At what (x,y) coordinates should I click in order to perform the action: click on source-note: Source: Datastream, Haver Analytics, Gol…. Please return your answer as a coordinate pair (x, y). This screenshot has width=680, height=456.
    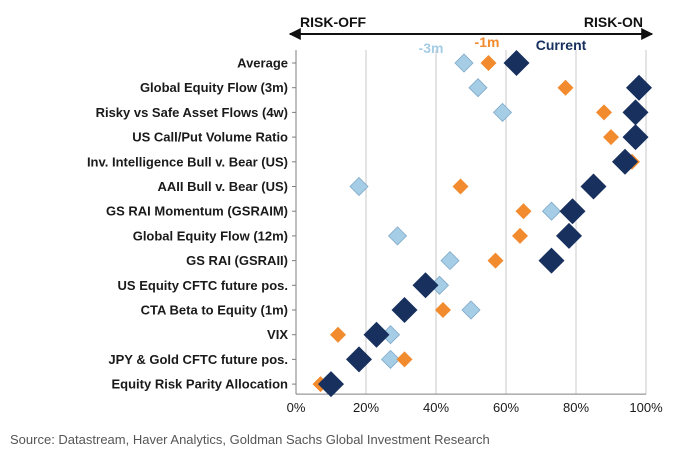
    Looking at the image, I should click on (250, 439).